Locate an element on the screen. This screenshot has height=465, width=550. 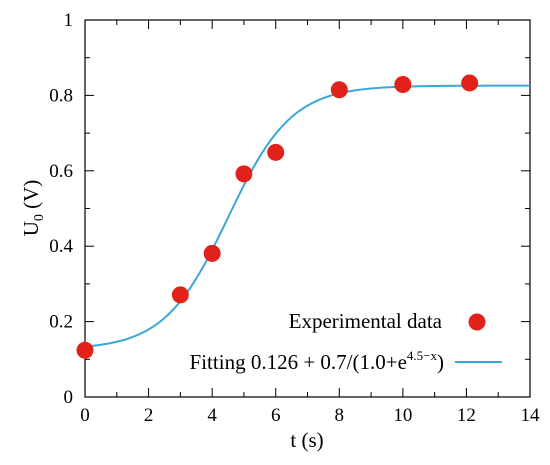
x-tick-label: 10 is located at coordinates (402, 415).